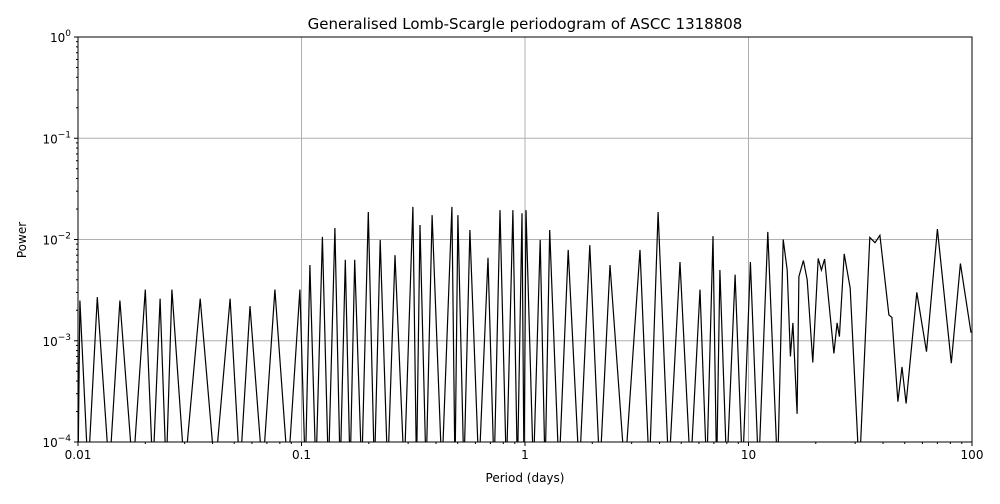 The width and height of the screenshot is (1000, 504). Describe the element at coordinates (525, 455) in the screenshot. I see `x-tick-label: 1` at that location.